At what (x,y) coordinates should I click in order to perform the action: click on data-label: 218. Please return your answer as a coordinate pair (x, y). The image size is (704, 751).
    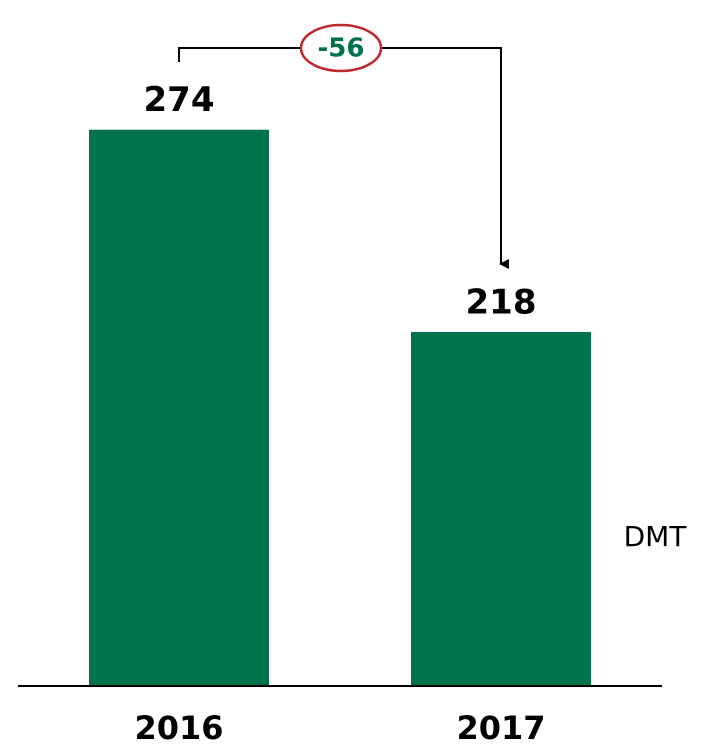
    Looking at the image, I should click on (501, 303).